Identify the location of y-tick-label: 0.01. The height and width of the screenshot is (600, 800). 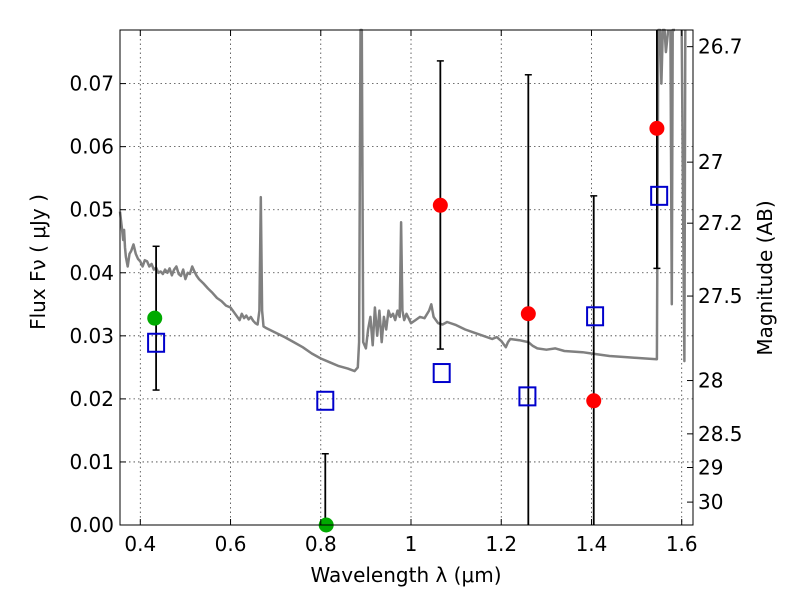
(91, 462).